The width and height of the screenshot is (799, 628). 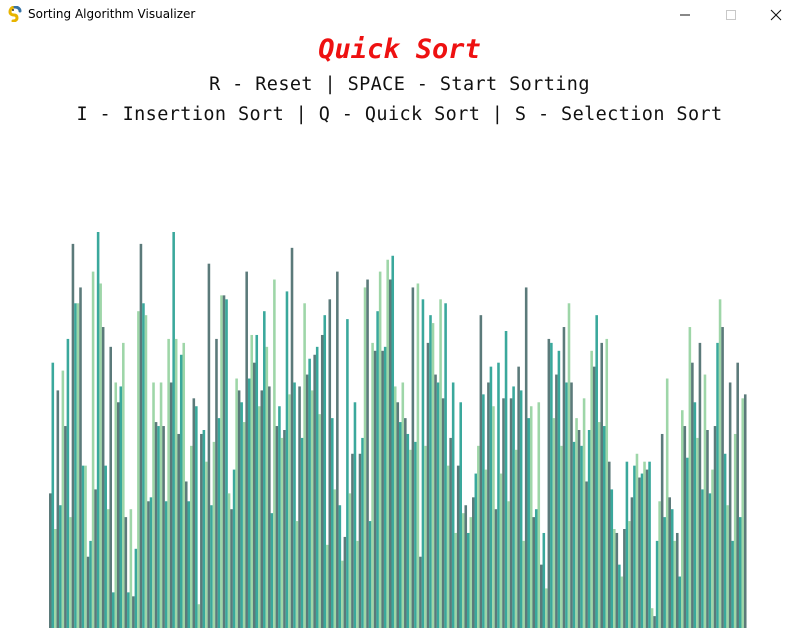 I want to click on algorithm-title: Quick Sort, so click(x=399, y=49).